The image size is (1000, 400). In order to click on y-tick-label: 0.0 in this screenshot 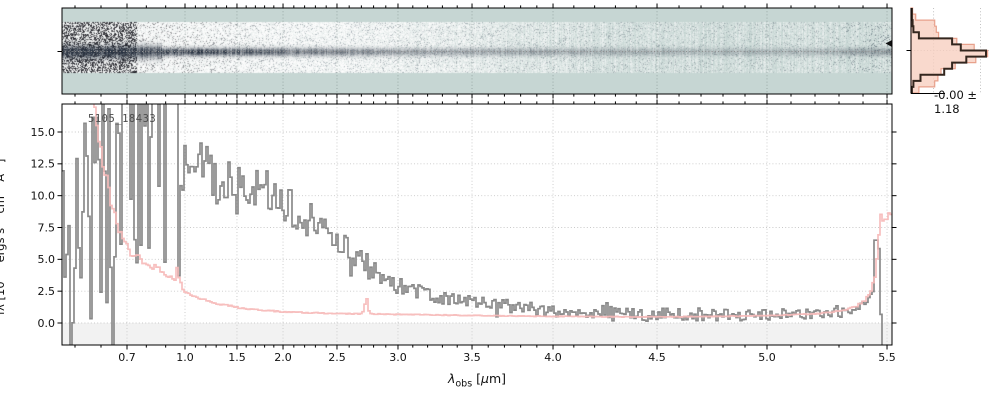, I will do `click(47, 323)`.